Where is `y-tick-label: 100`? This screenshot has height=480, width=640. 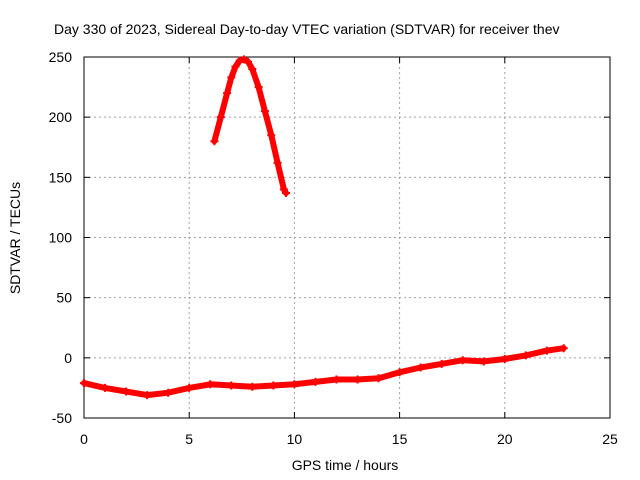
y-tick-label: 100 is located at coordinates (61, 238).